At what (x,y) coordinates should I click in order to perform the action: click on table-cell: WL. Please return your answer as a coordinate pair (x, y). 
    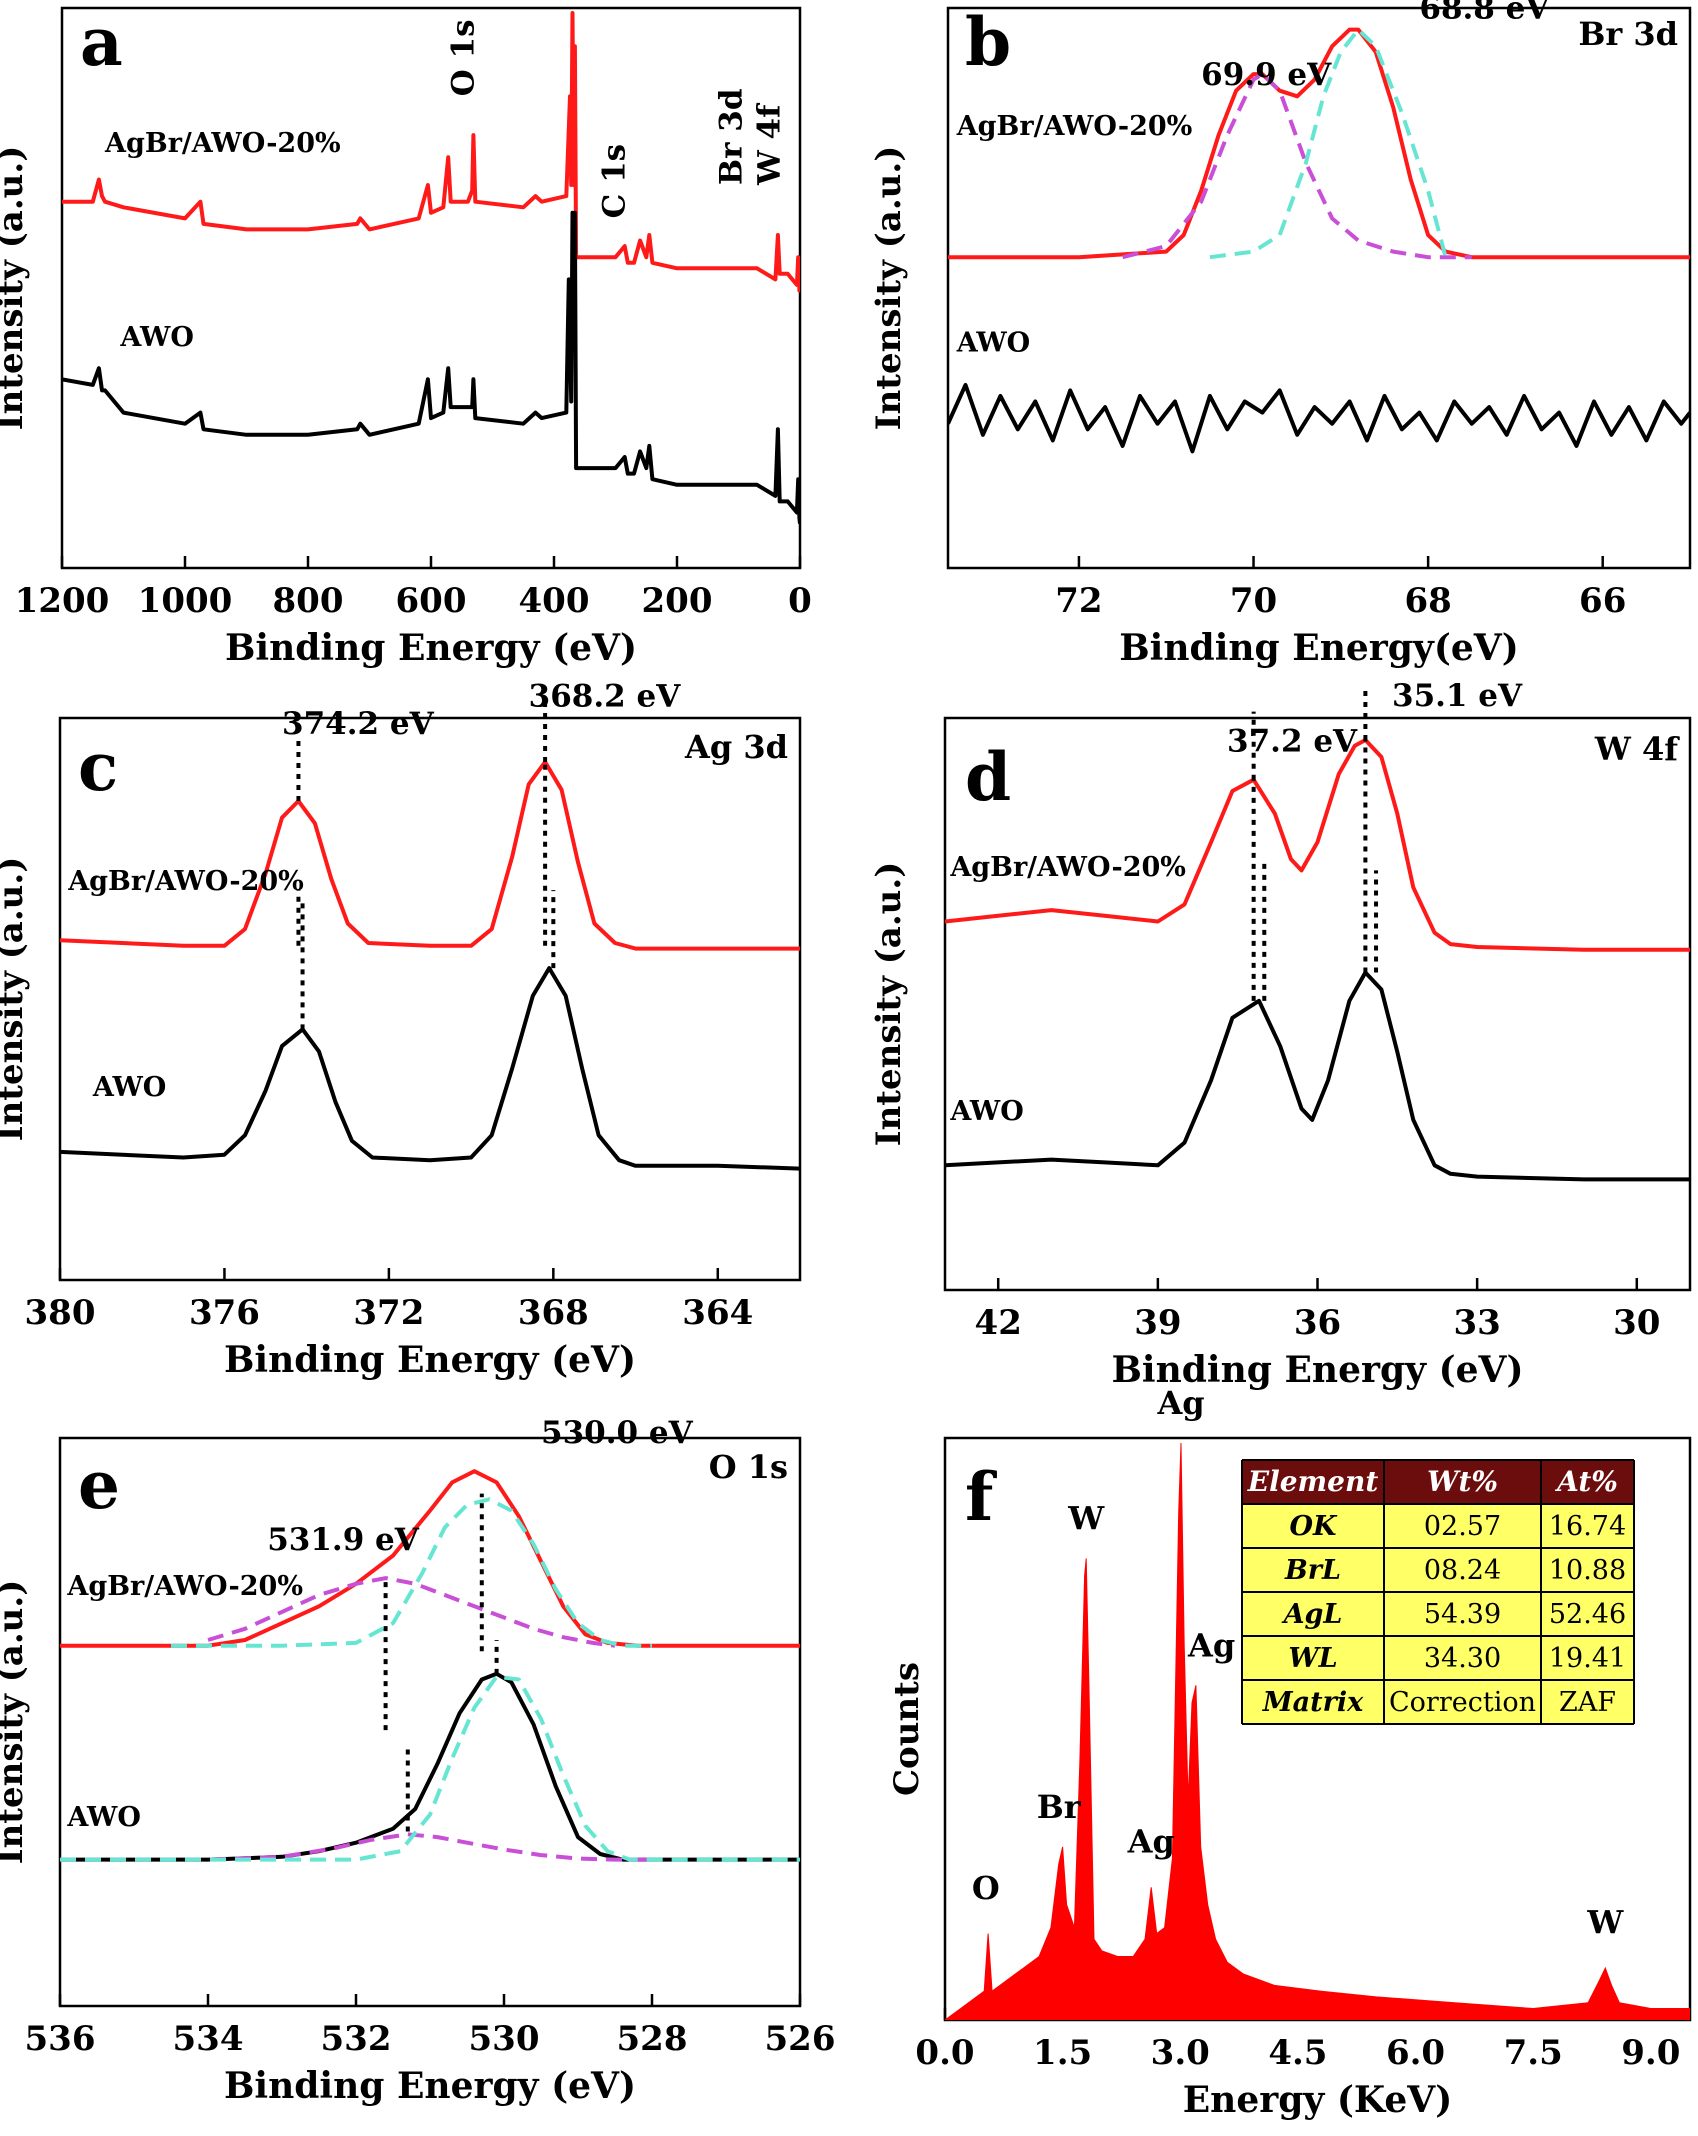
    Looking at the image, I should click on (1312, 1658).